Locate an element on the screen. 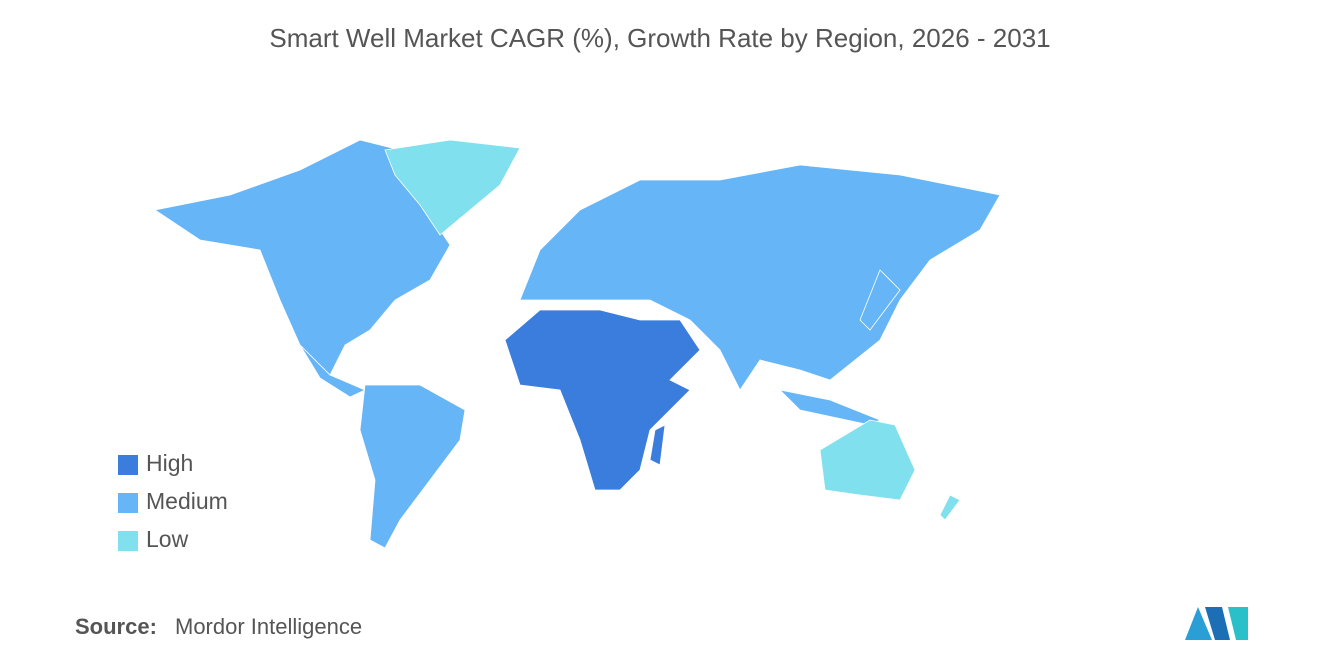 The image size is (1320, 665). south-america is located at coordinates (412, 466).